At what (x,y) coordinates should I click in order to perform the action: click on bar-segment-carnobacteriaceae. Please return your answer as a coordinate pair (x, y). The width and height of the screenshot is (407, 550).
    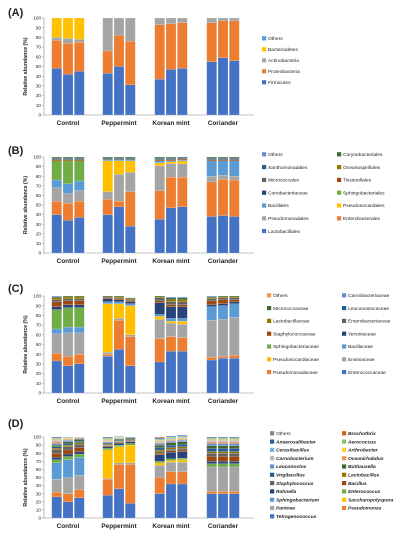
    Looking at the image, I should click on (171, 297).